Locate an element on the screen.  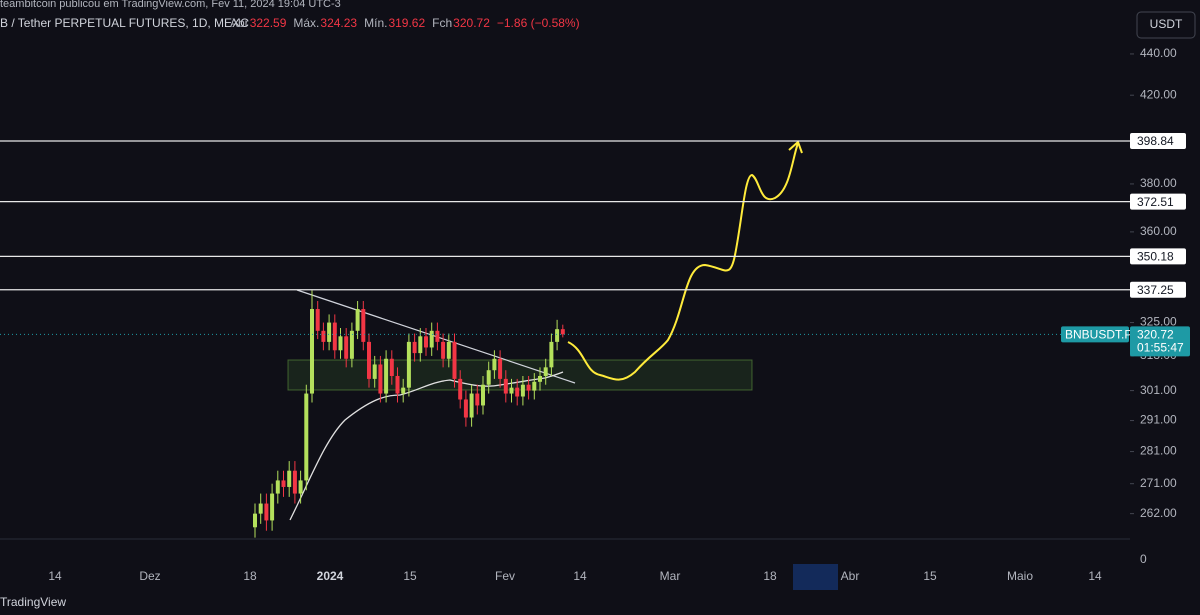
ticker: BNBUSDT.P is located at coordinates (1098, 334).